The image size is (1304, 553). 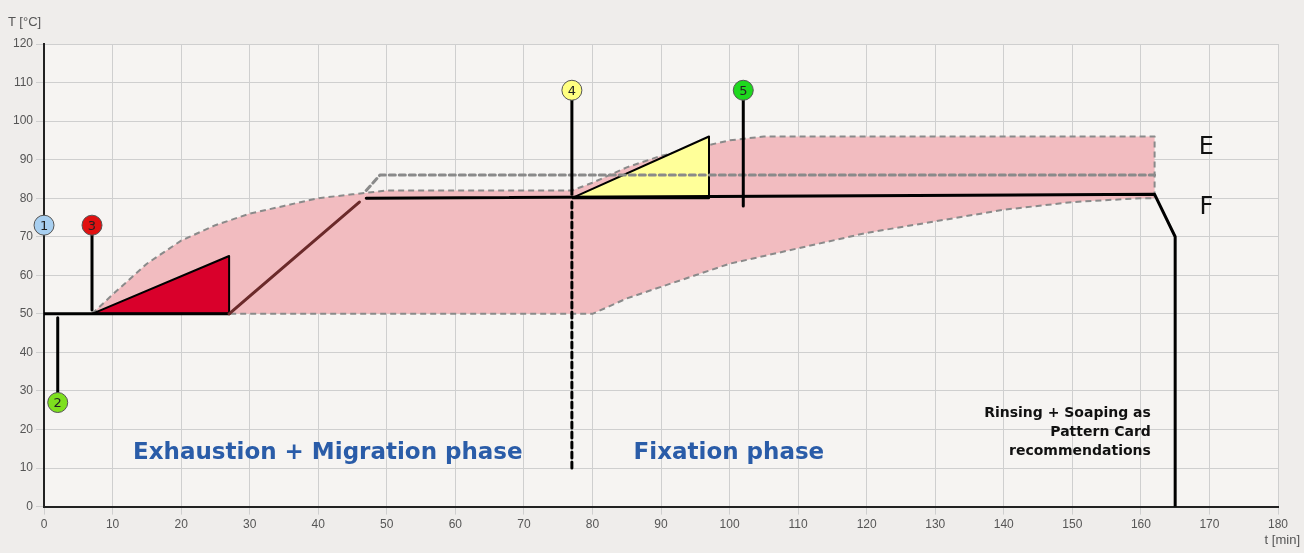 I want to click on x-tick-label: 80, so click(x=592, y=524).